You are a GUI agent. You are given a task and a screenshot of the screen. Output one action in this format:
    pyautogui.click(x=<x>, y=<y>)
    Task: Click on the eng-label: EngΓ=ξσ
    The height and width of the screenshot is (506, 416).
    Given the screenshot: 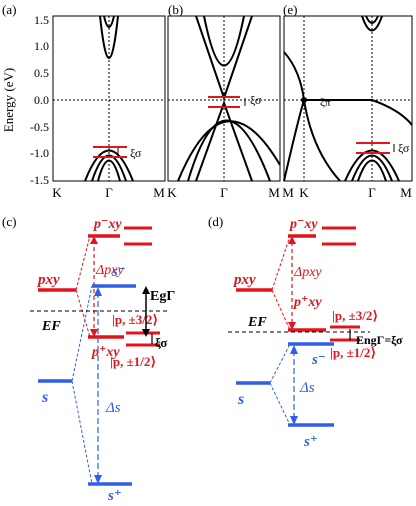 What is the action you would take?
    pyautogui.click(x=379, y=340)
    